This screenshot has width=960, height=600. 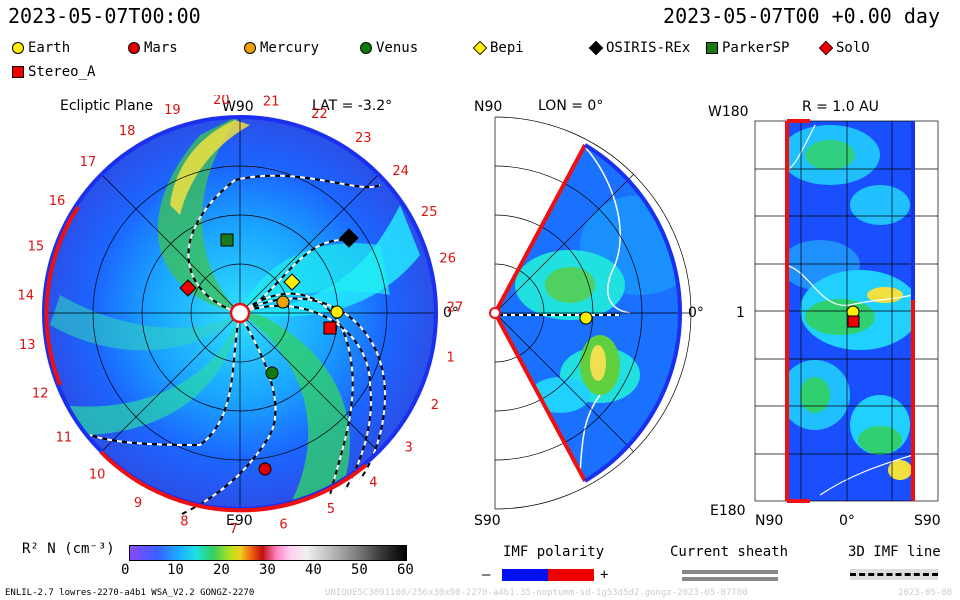 I want to click on carrington-label: 10, so click(x=97, y=475).